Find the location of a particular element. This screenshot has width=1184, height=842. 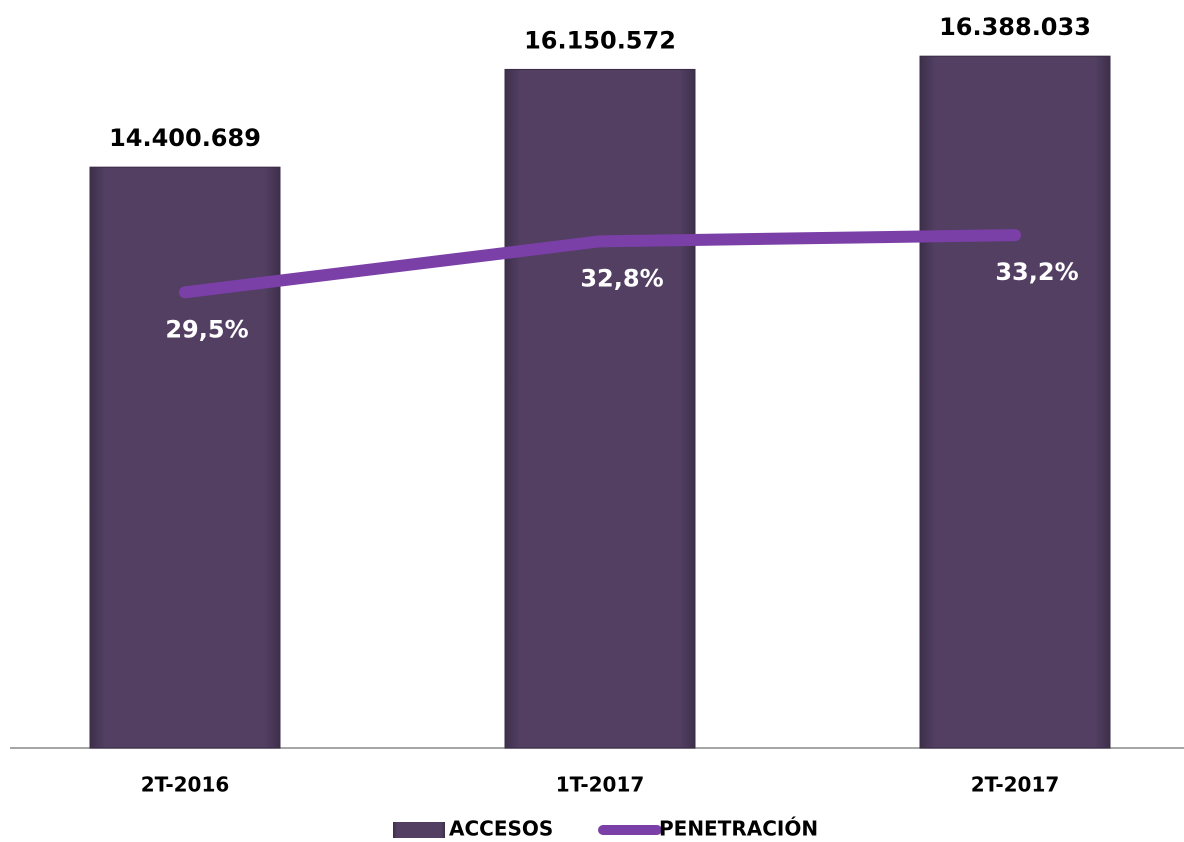

legend-label: ACCESOS is located at coordinates (501, 829).